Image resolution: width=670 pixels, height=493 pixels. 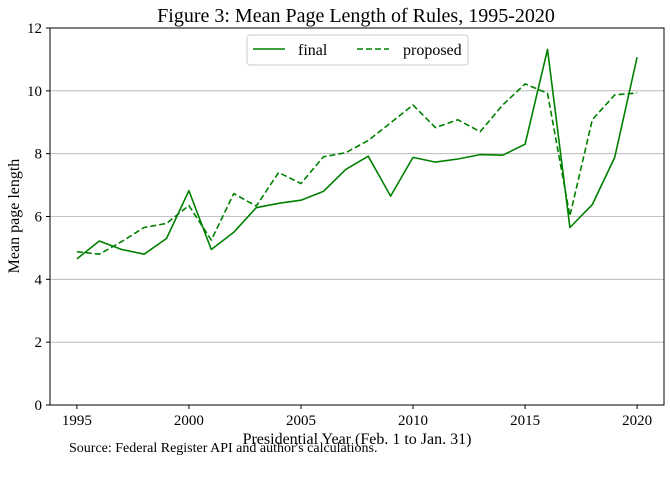 What do you see at coordinates (34, 29) in the screenshot?
I see `y-tick-label: 12` at bounding box center [34, 29].